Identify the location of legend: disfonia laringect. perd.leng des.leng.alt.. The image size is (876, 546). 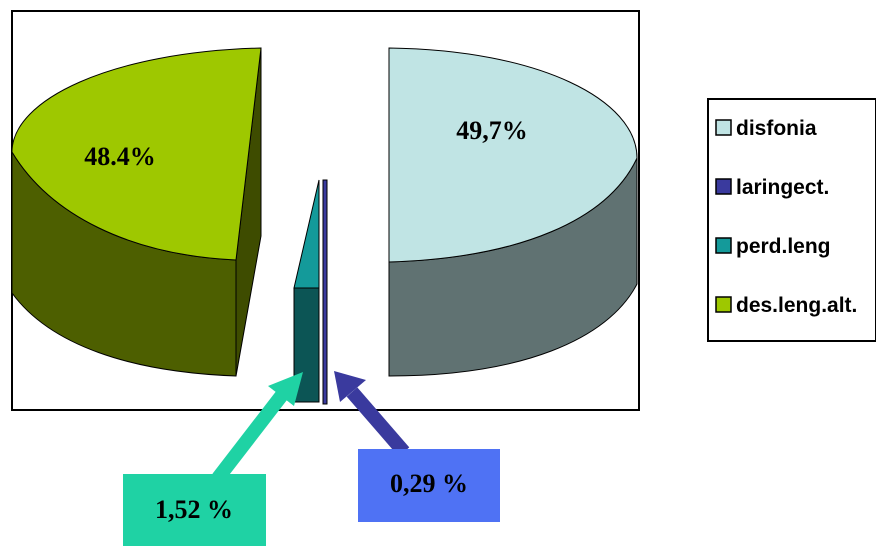
(791, 220).